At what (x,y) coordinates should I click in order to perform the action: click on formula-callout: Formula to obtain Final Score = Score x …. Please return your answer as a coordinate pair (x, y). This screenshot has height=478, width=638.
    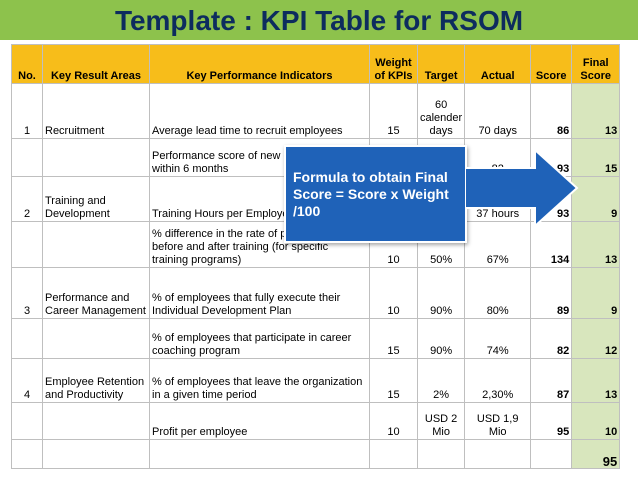
    Looking at the image, I should click on (375, 194).